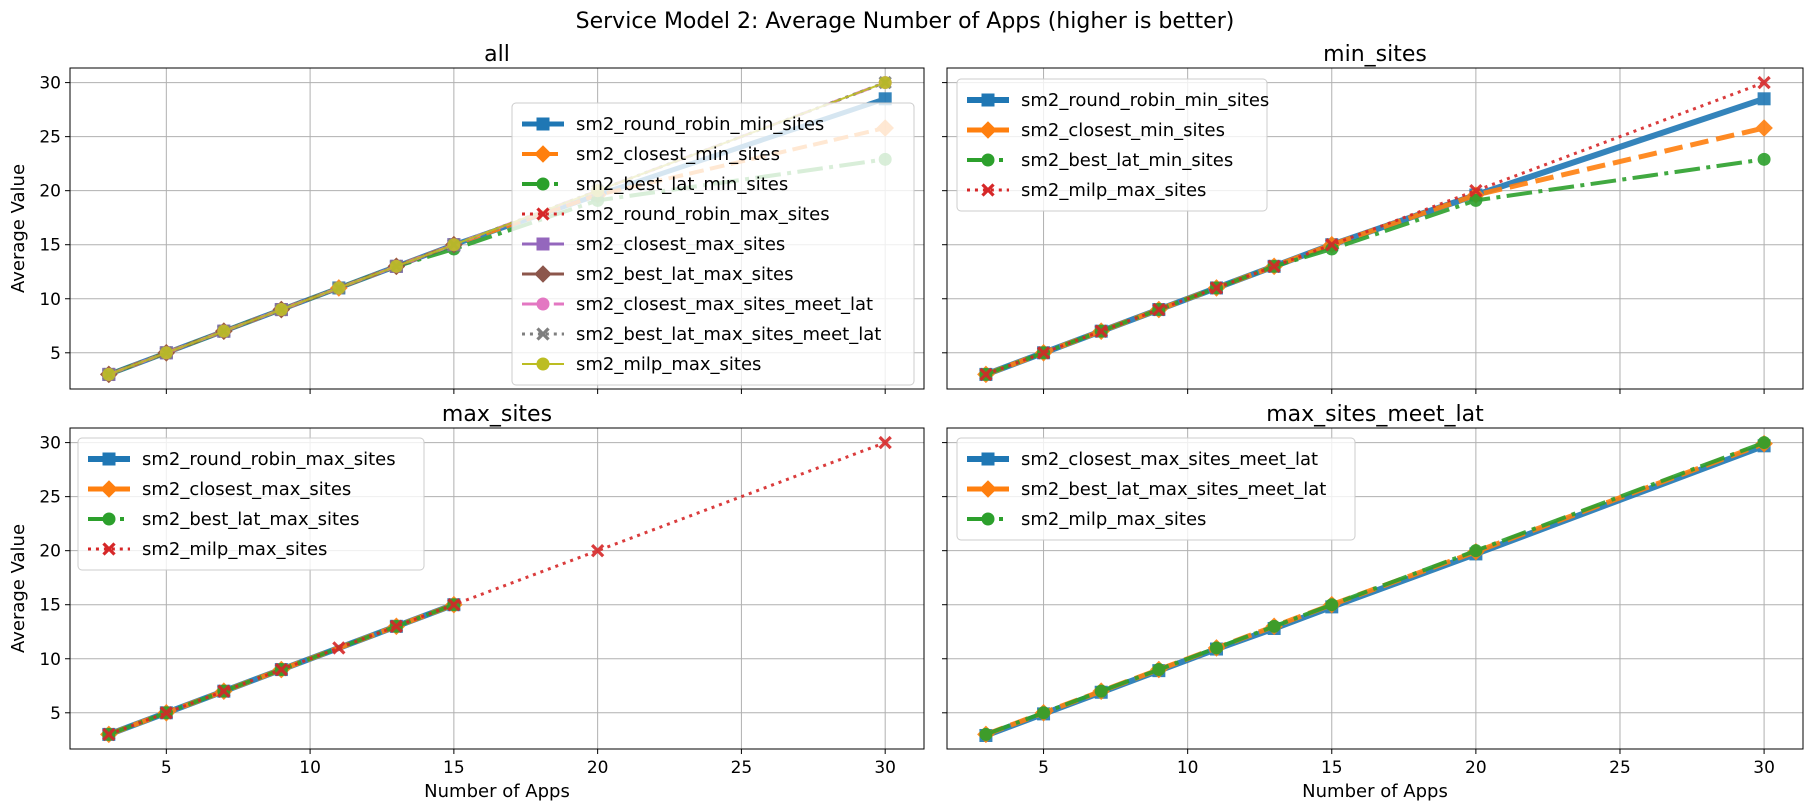 This screenshot has width=1811, height=811. What do you see at coordinates (700, 124) in the screenshot?
I see `panel-1-legend-label-1: sm2_round_robin_min_sites` at bounding box center [700, 124].